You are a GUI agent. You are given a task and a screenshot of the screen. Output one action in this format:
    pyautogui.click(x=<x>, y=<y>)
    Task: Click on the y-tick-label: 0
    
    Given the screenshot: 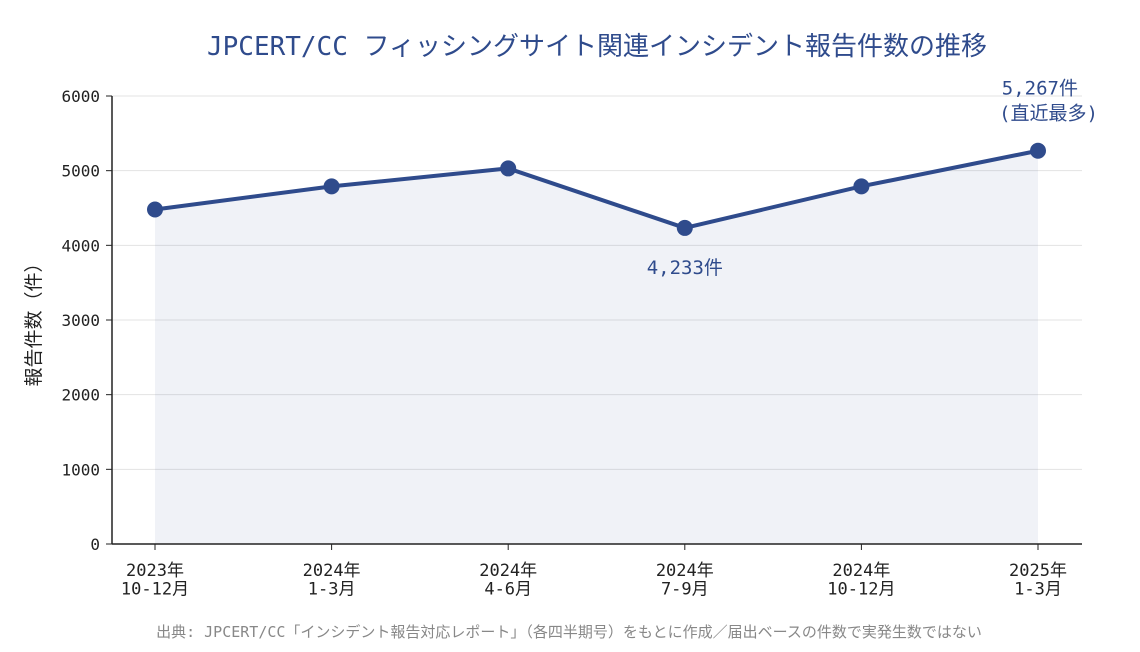 What is the action you would take?
    pyautogui.click(x=95, y=544)
    